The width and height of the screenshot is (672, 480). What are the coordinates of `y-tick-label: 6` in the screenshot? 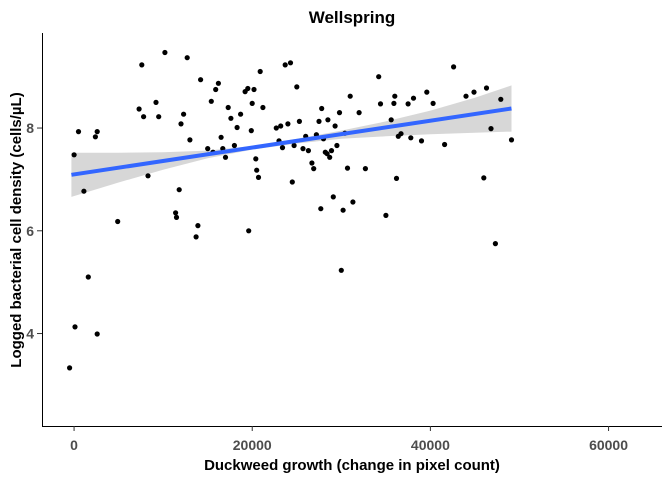 It's located at (30, 231).